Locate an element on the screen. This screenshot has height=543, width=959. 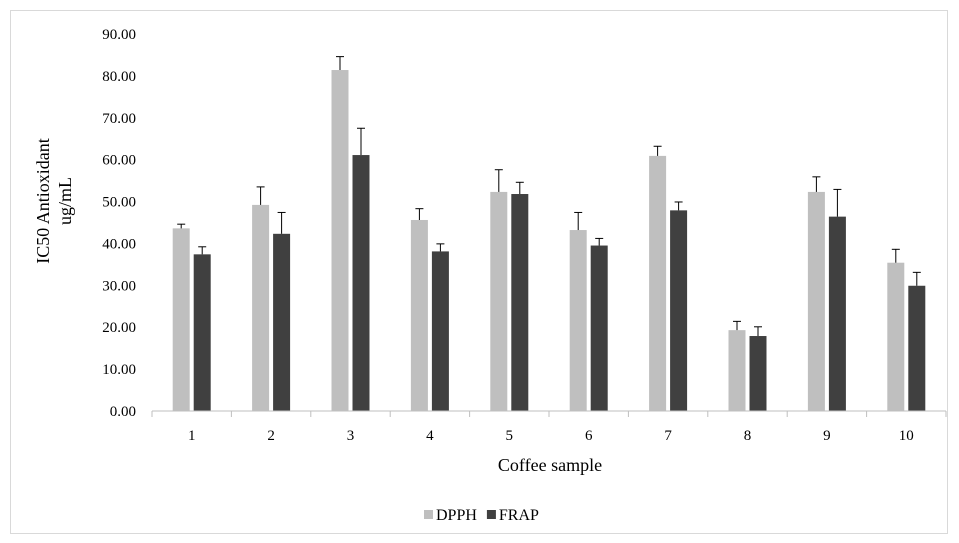
legend-label-dpph: DPPH is located at coordinates (456, 515).